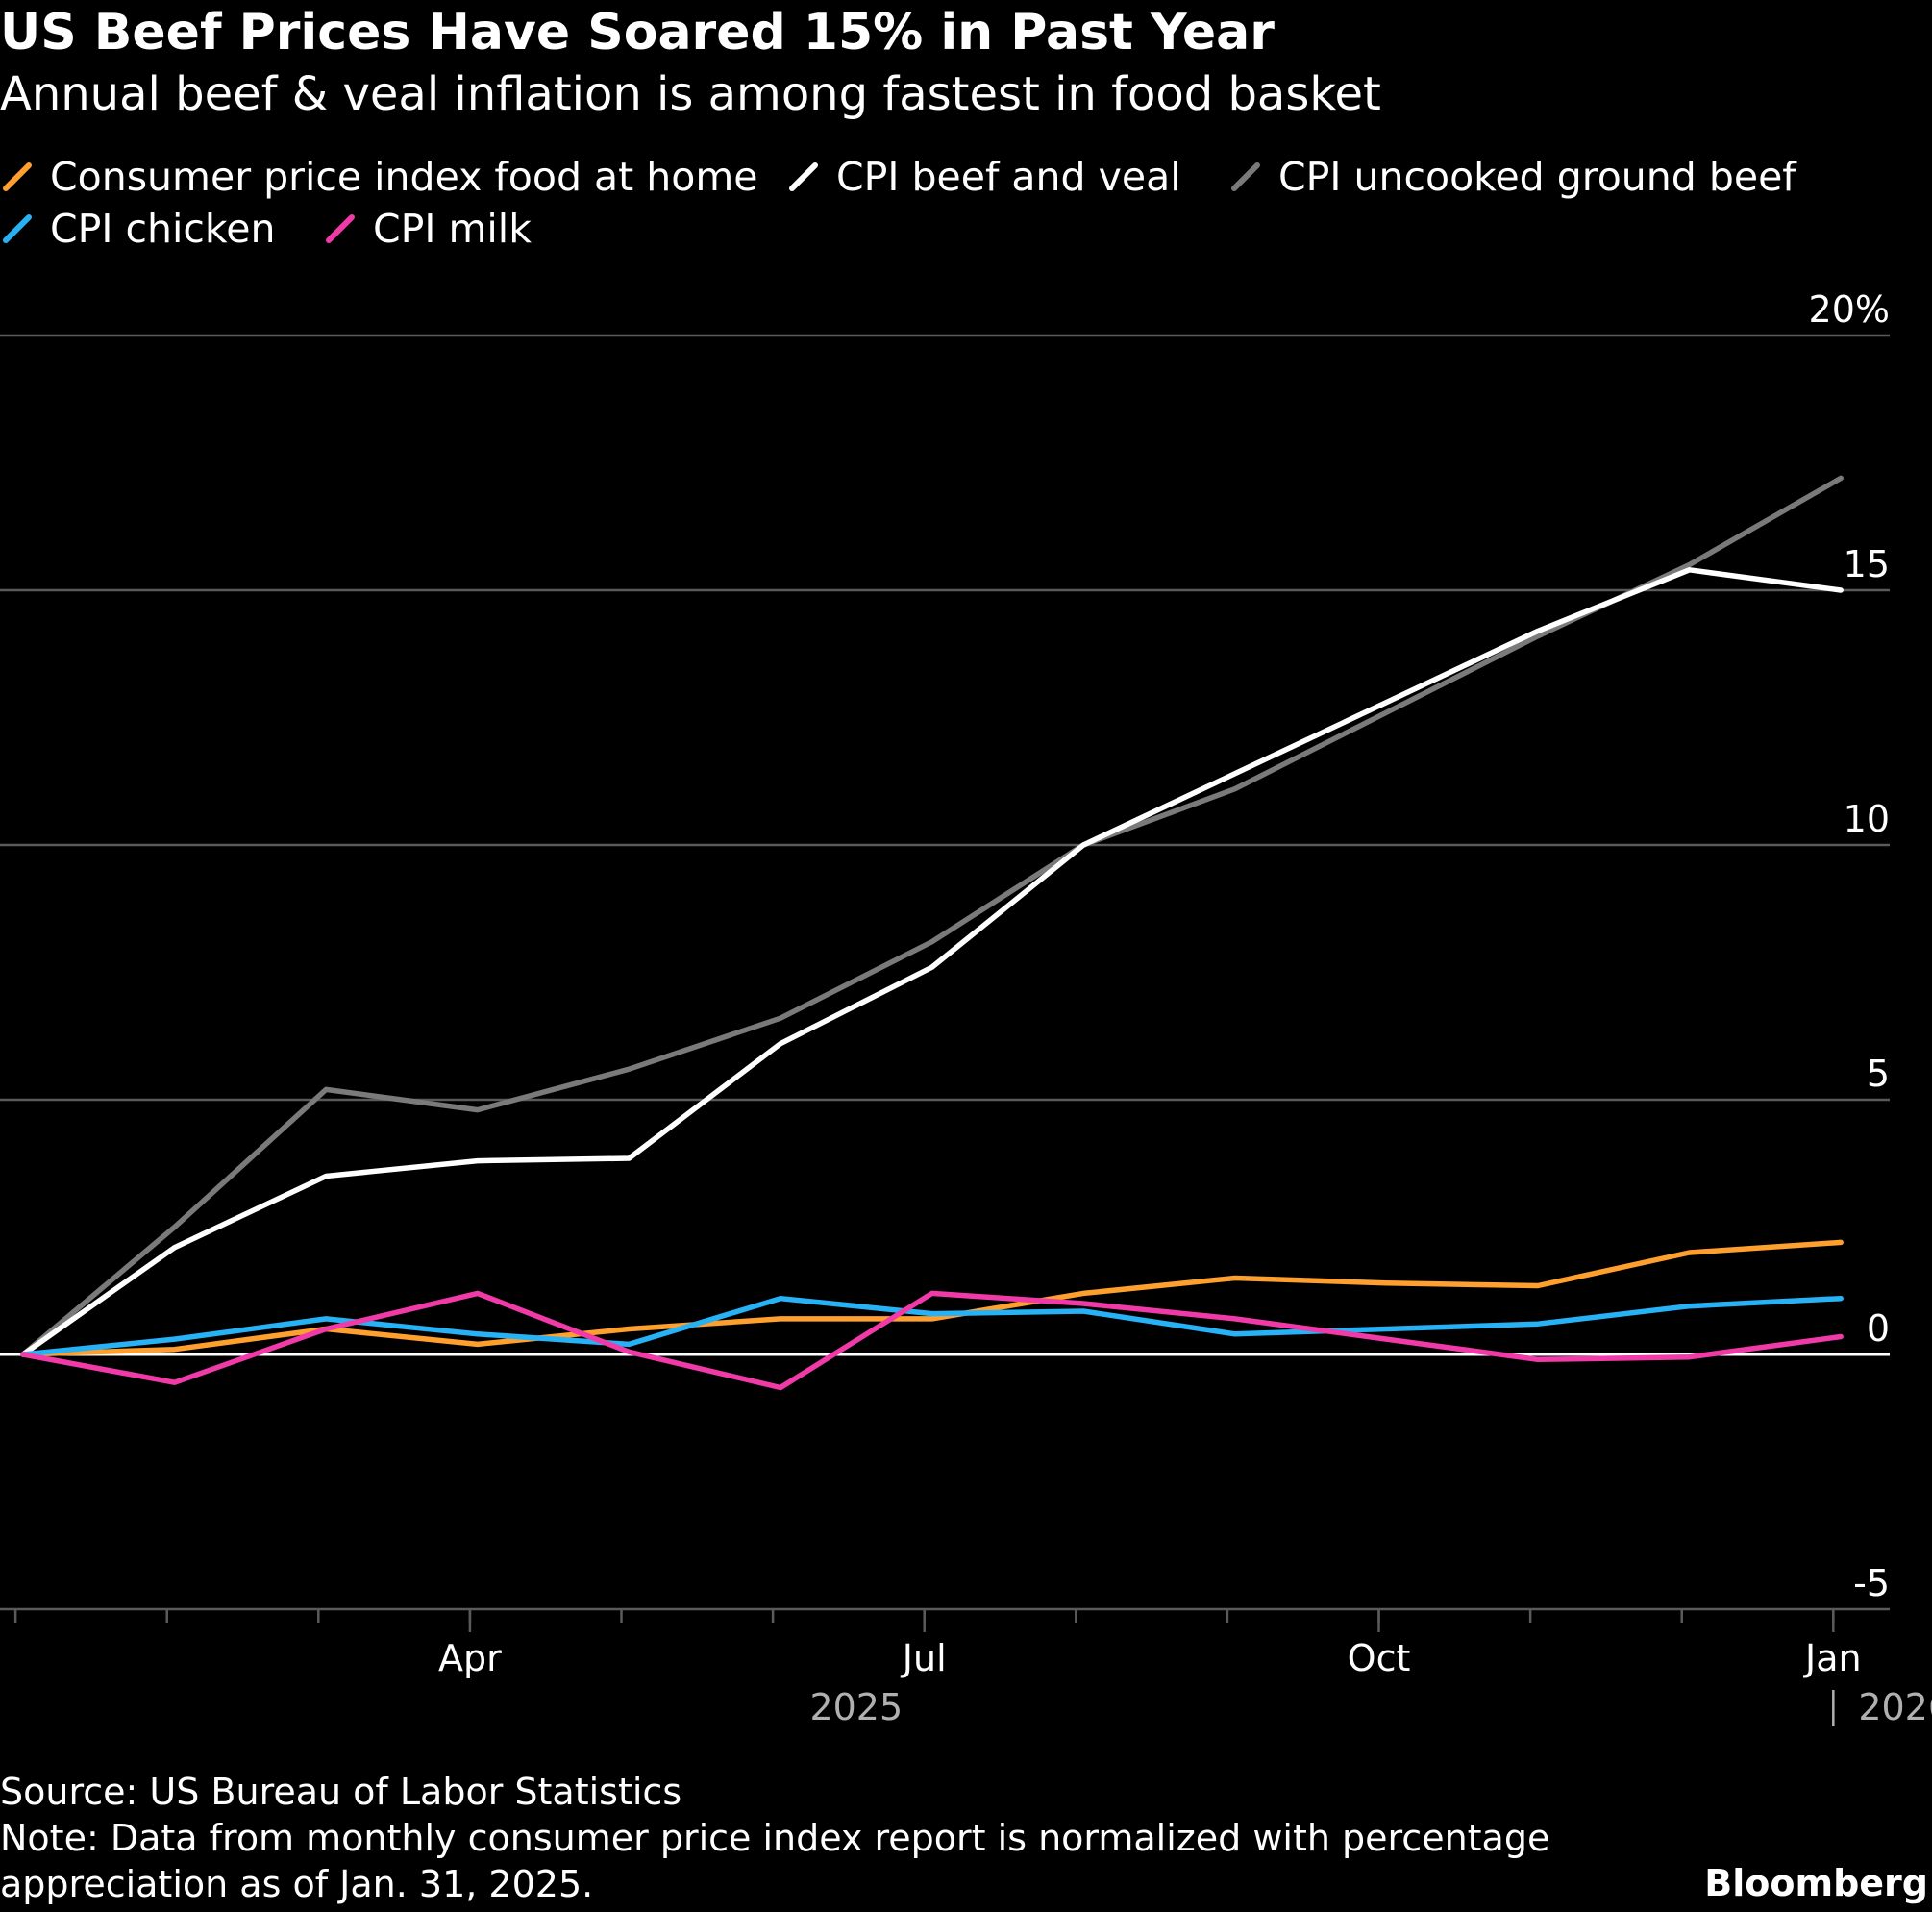 The image size is (1932, 1912). I want to click on legend-swatch-food-at-home, so click(17, 177).